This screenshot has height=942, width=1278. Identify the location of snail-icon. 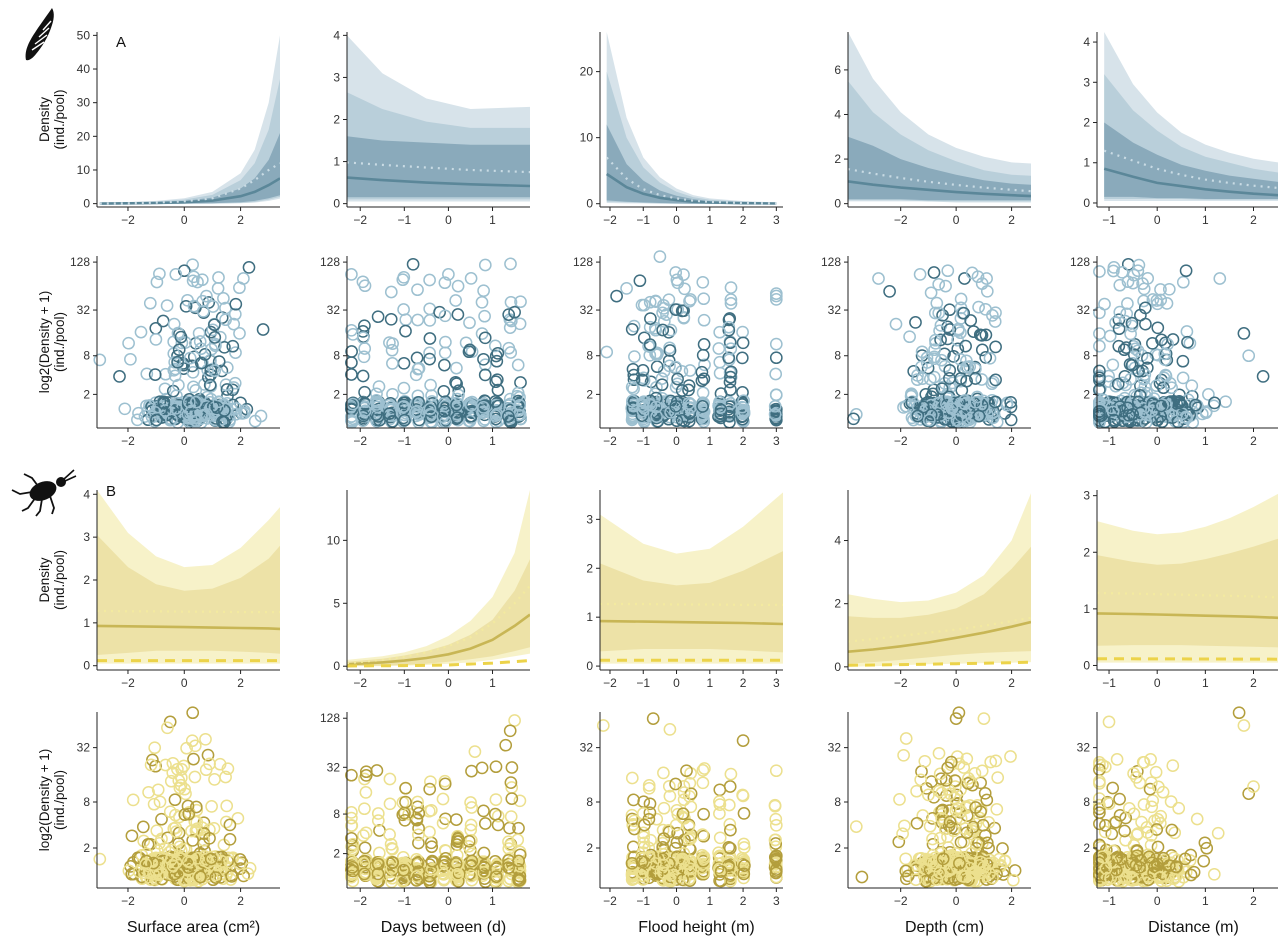
(39, 34).